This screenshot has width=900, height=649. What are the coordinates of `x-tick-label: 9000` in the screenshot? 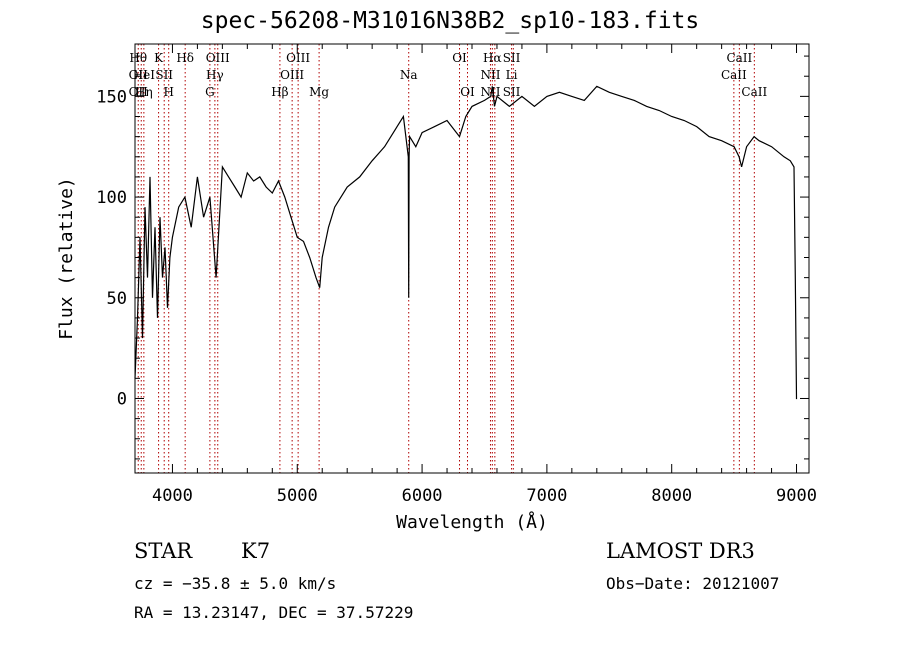 It's located at (796, 496).